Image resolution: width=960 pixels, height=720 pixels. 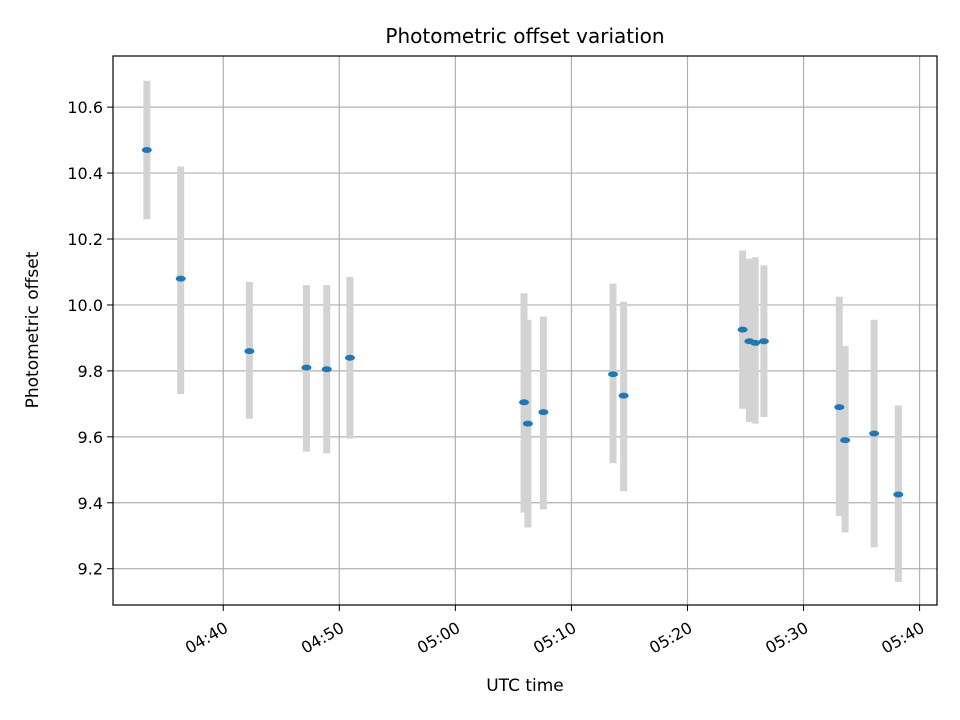 I want to click on x-tick-label: 05:00, so click(x=438, y=638).